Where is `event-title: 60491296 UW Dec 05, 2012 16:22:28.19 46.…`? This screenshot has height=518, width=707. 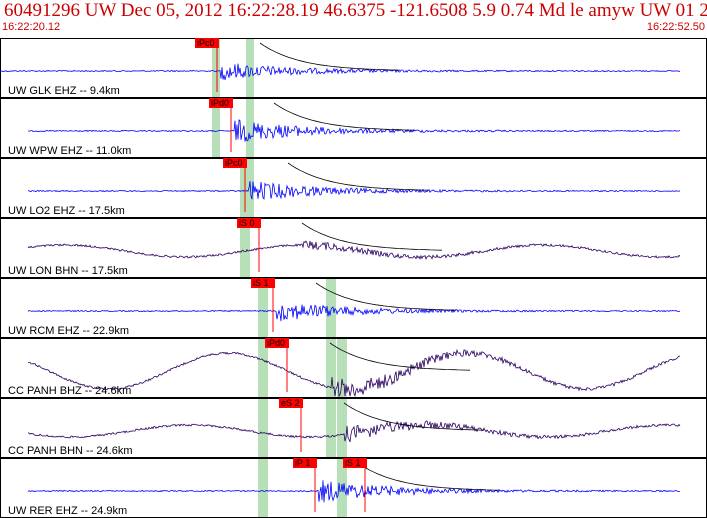
event-title: 60491296 UW Dec 05, 2012 16:22:28.19 46.… is located at coordinates (355, 10).